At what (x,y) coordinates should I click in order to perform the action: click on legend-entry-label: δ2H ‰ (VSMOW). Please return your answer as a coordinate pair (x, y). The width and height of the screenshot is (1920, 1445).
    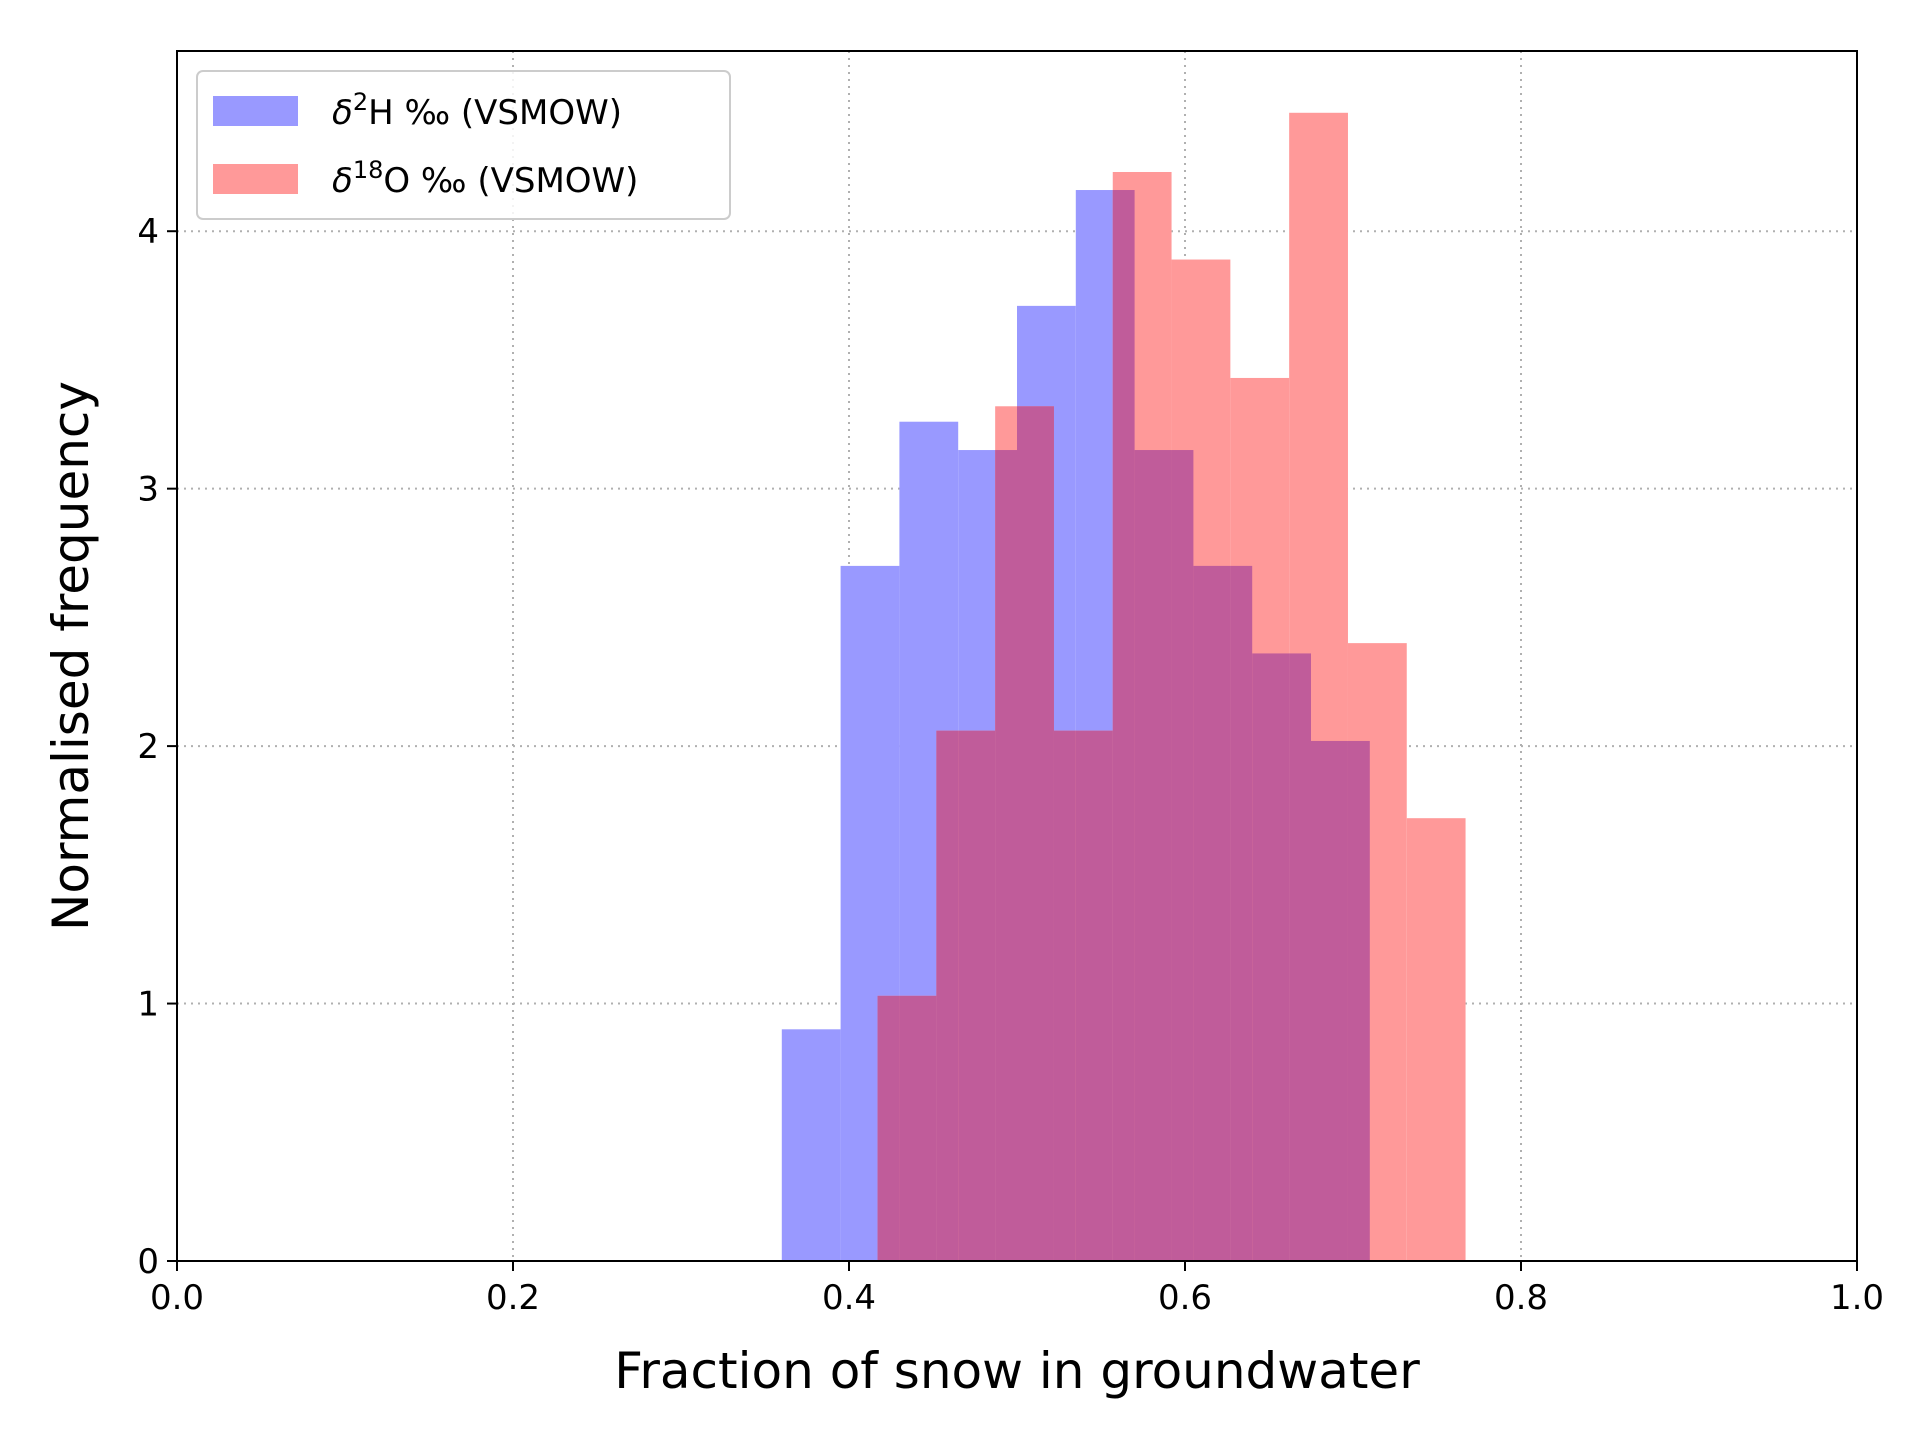
    Looking at the image, I should click on (477, 110).